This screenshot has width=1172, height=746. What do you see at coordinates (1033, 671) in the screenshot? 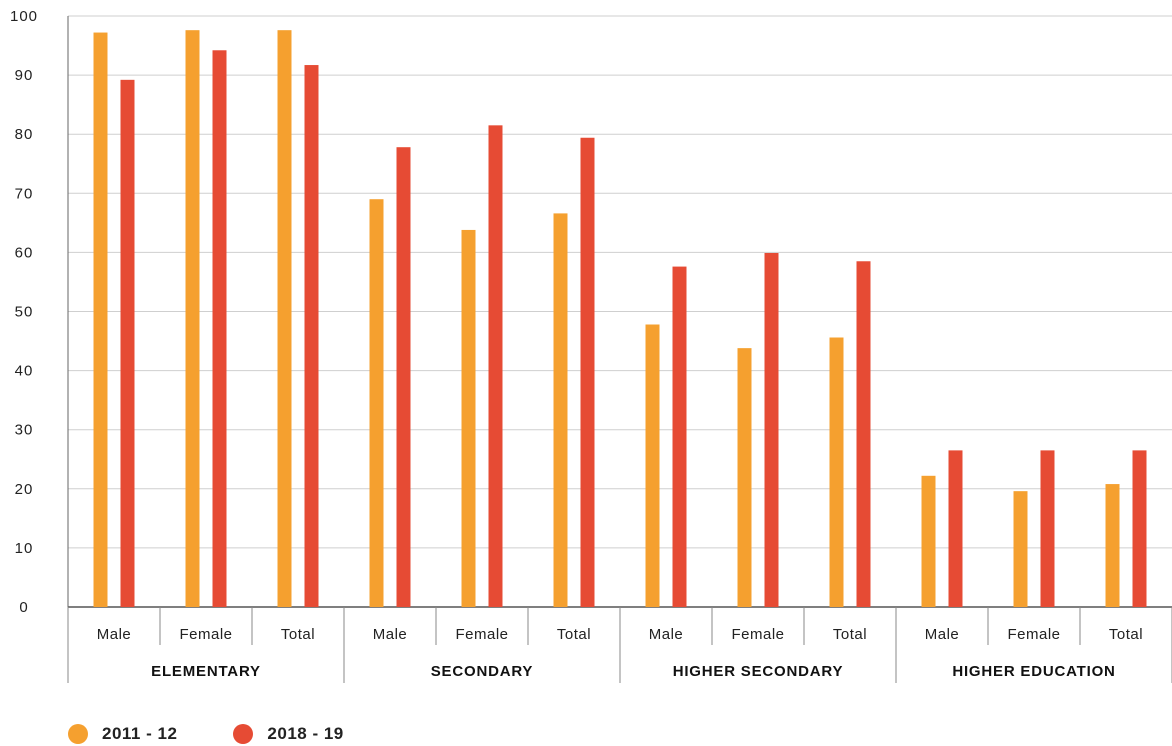
I see `group-label: HIGHER EDUCATION` at bounding box center [1033, 671].